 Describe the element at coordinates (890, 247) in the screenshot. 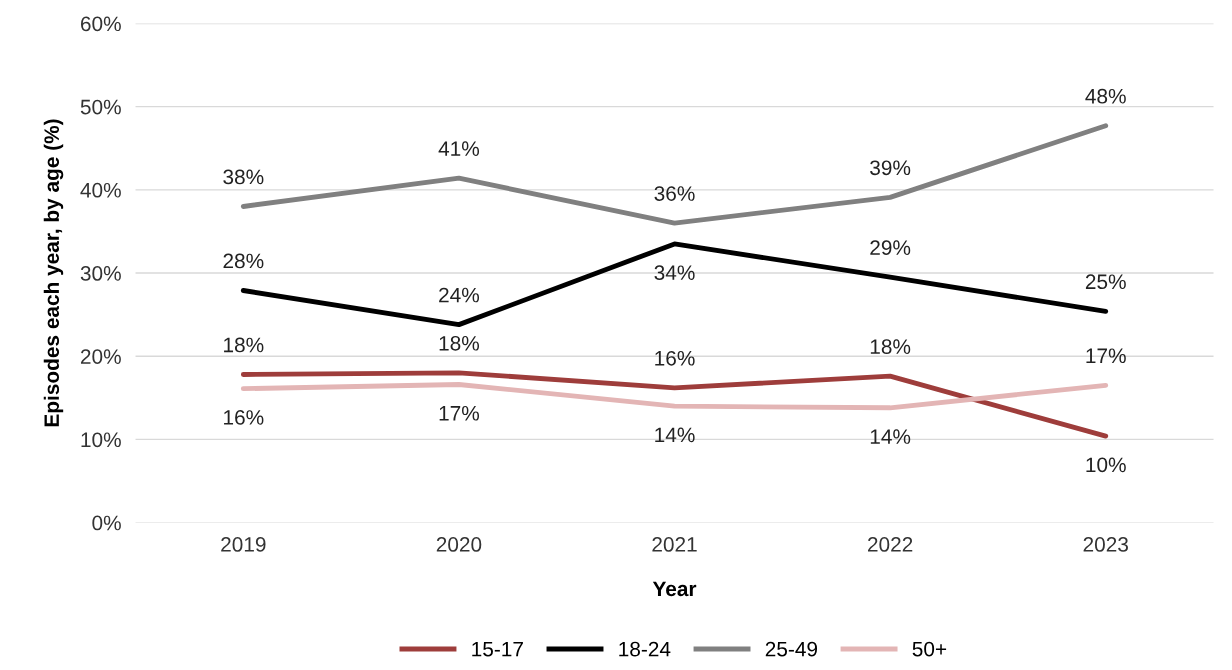

I see `data-label: 29%` at that location.